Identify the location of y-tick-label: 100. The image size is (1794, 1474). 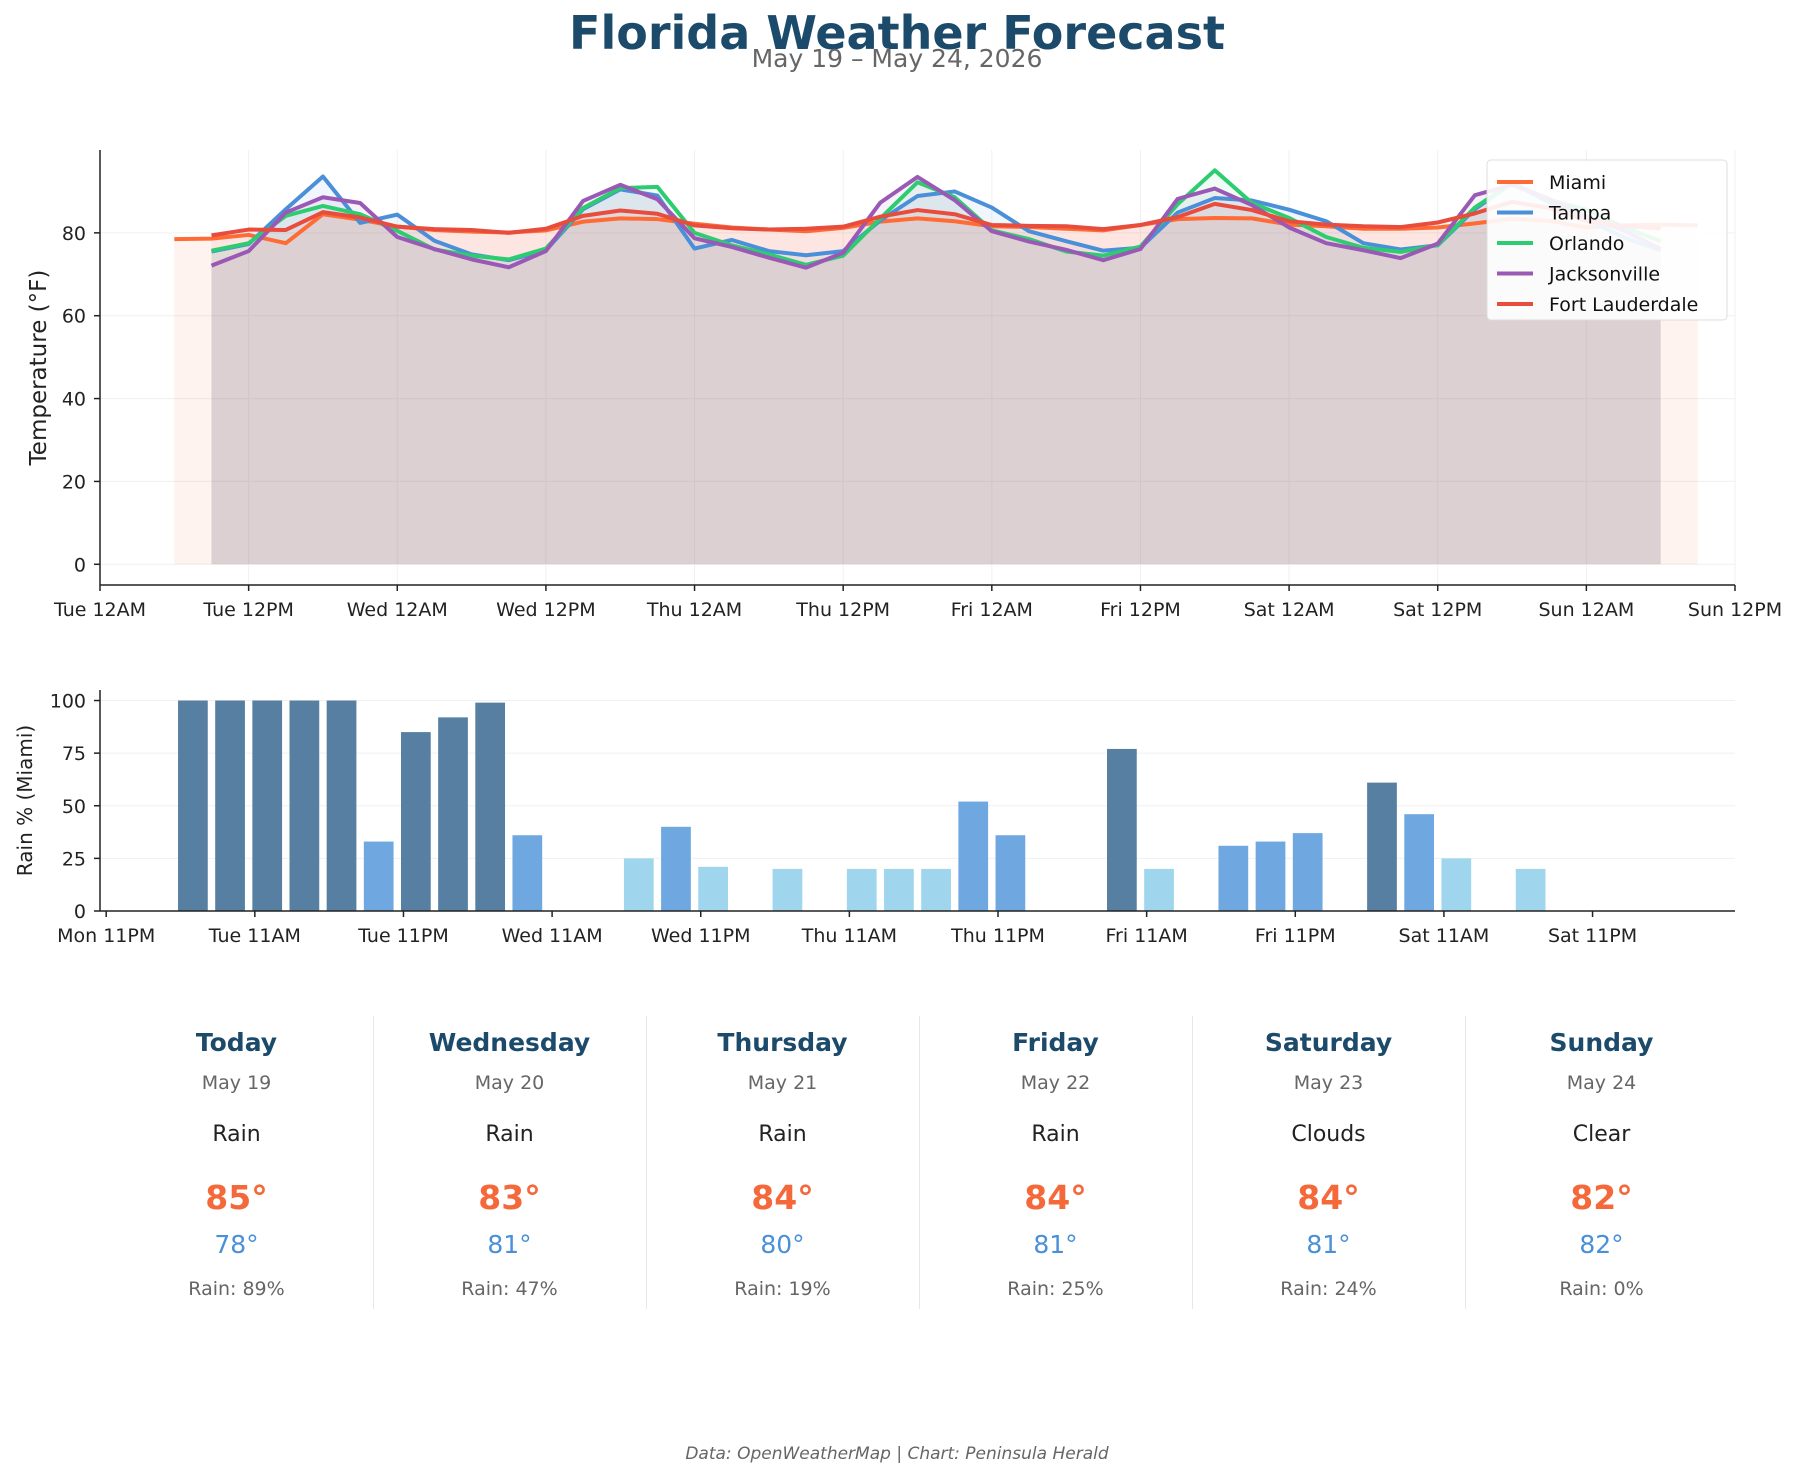
(68, 702).